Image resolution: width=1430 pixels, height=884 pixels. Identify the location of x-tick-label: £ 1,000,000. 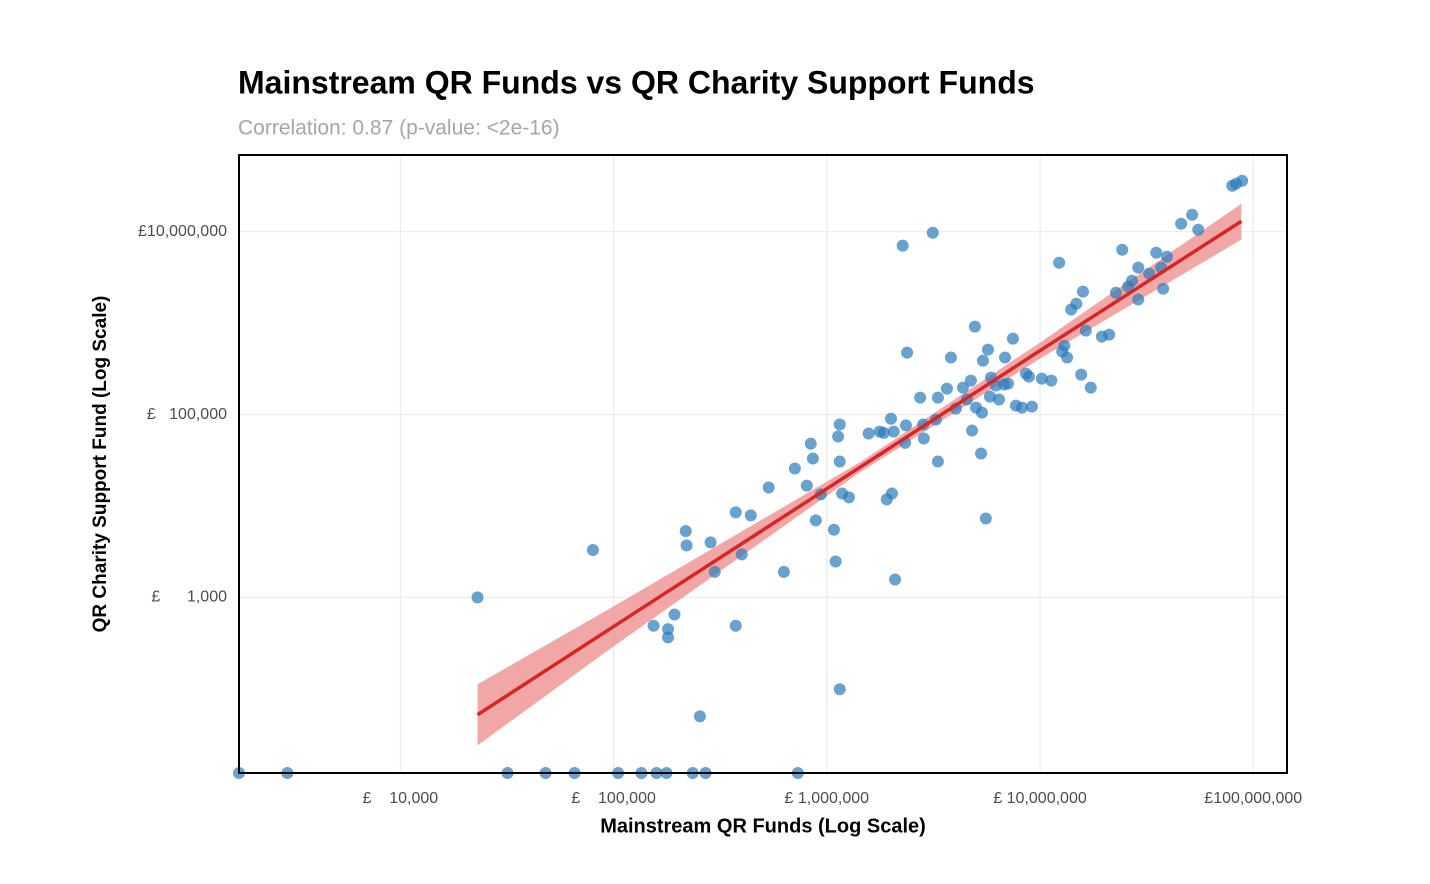
(827, 798).